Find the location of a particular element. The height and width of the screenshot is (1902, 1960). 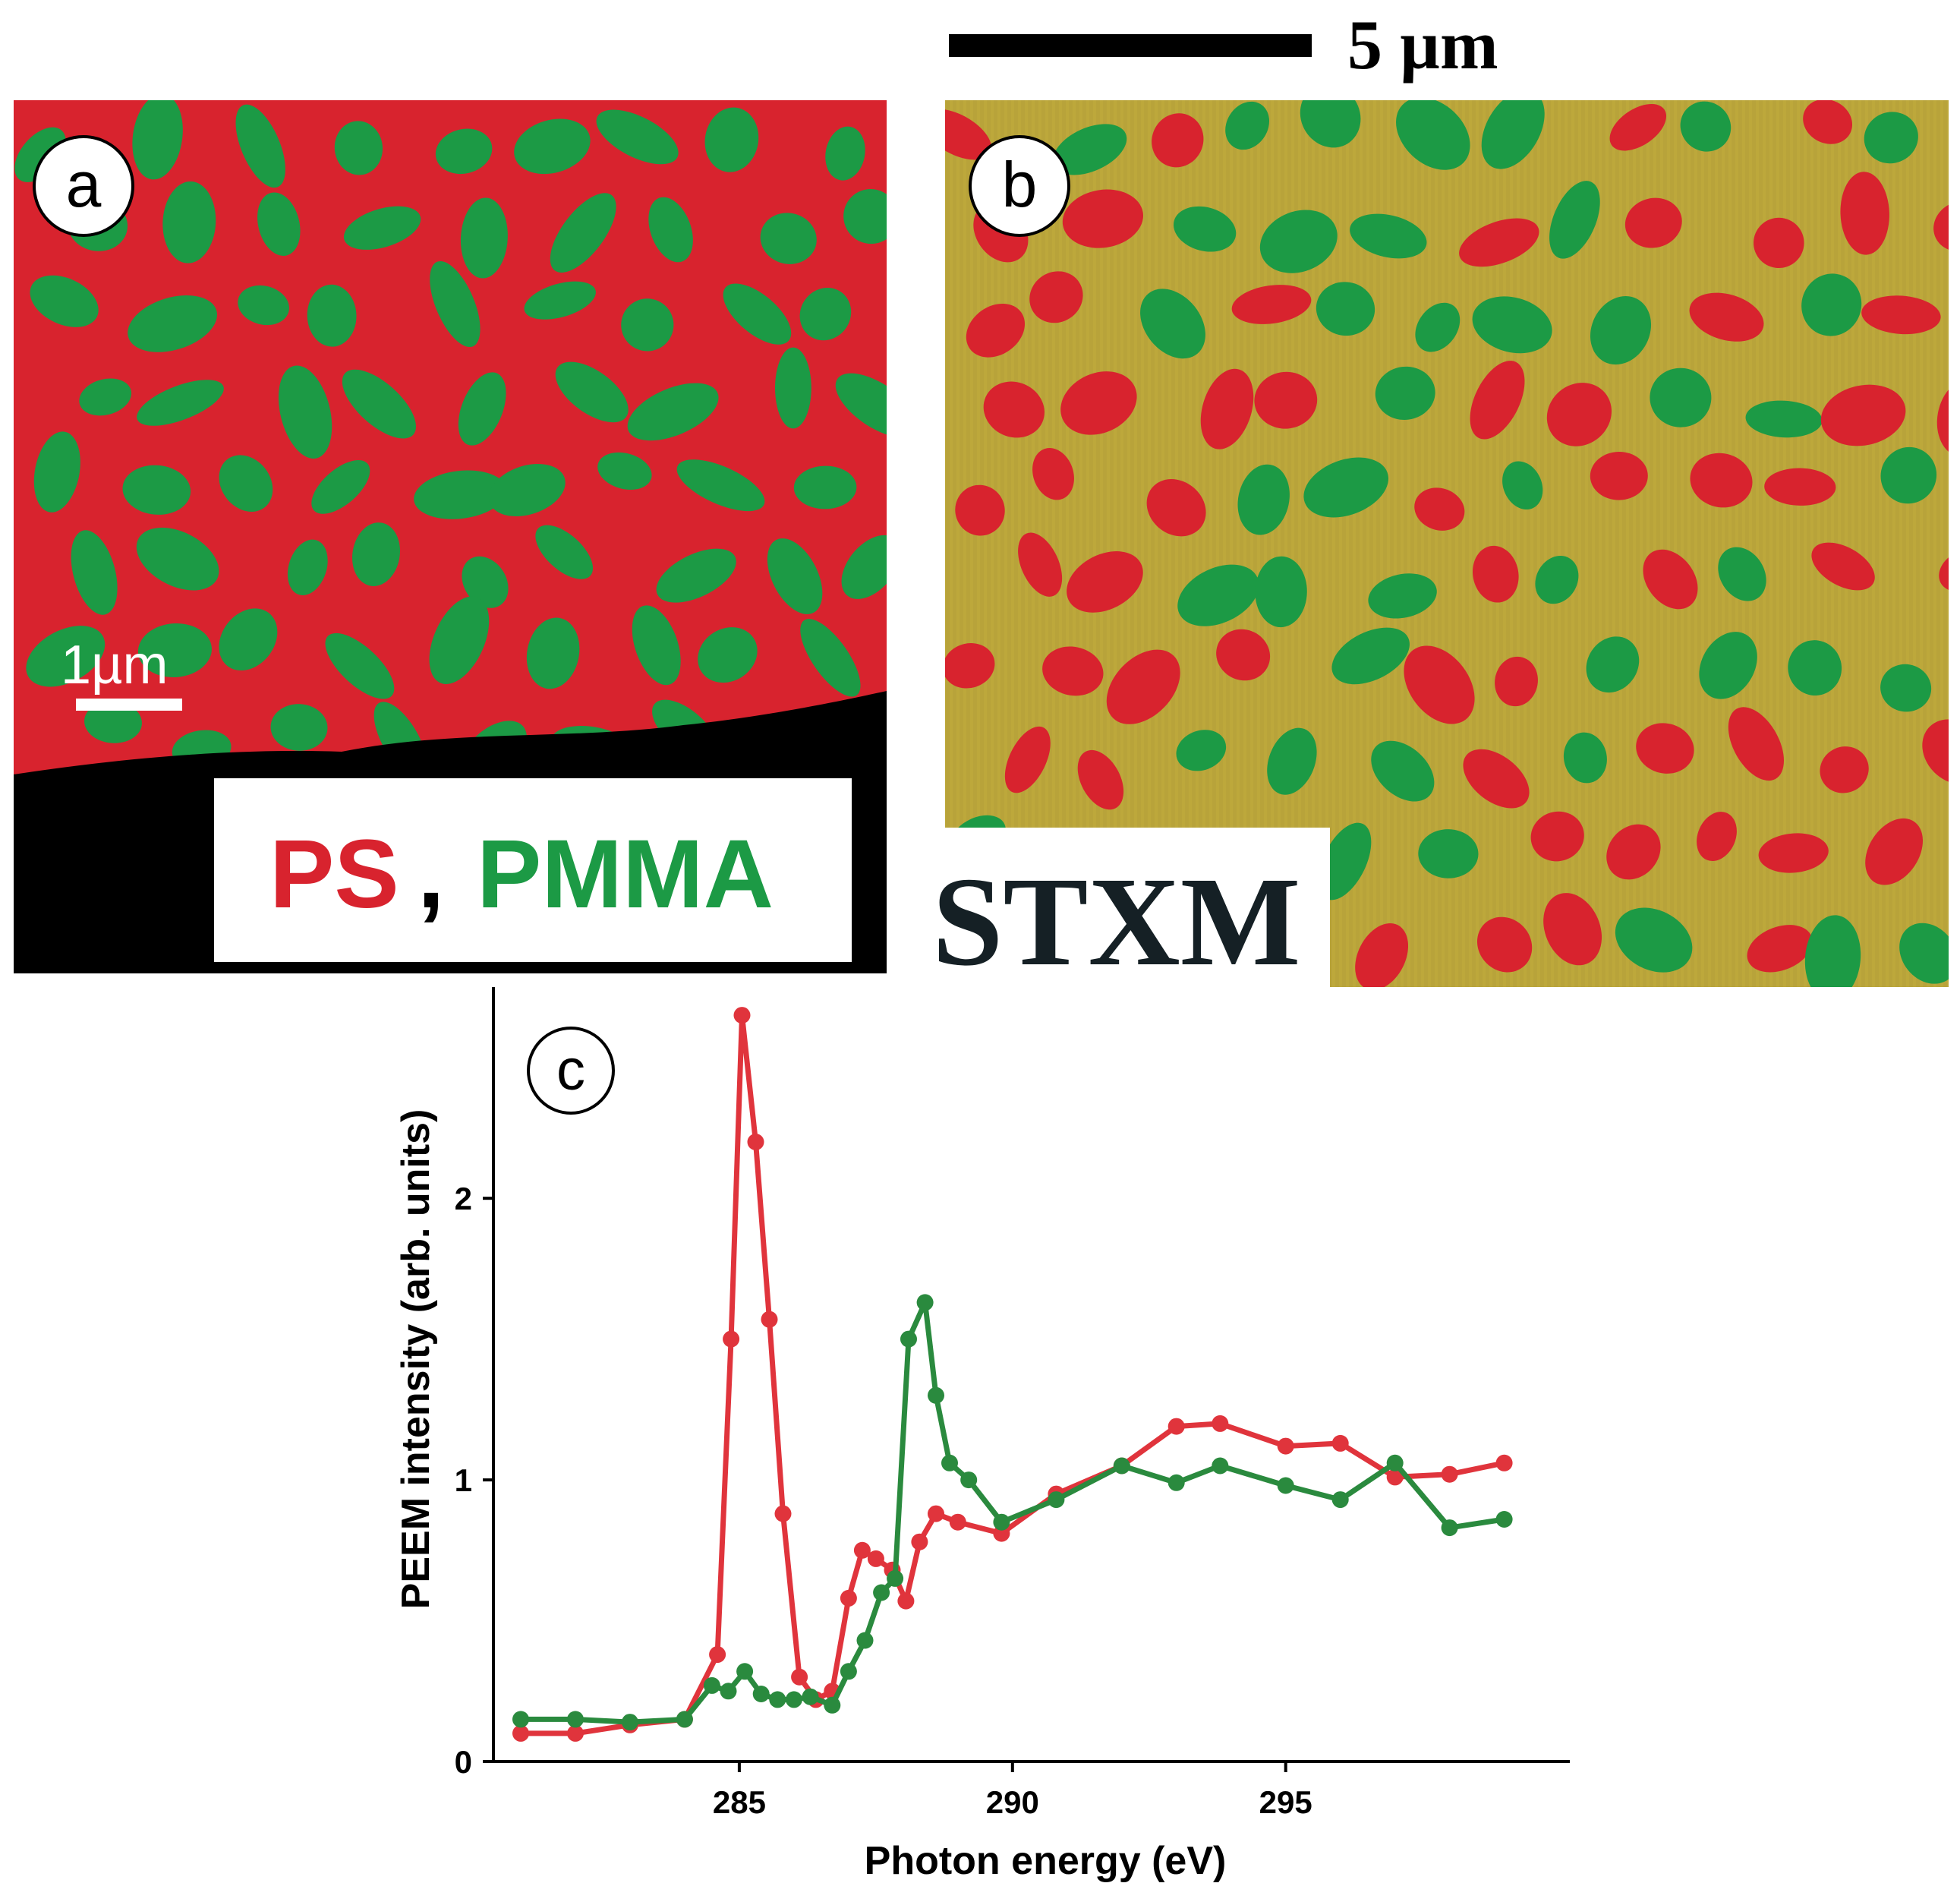

panel-b-label: b is located at coordinates (1020, 184).